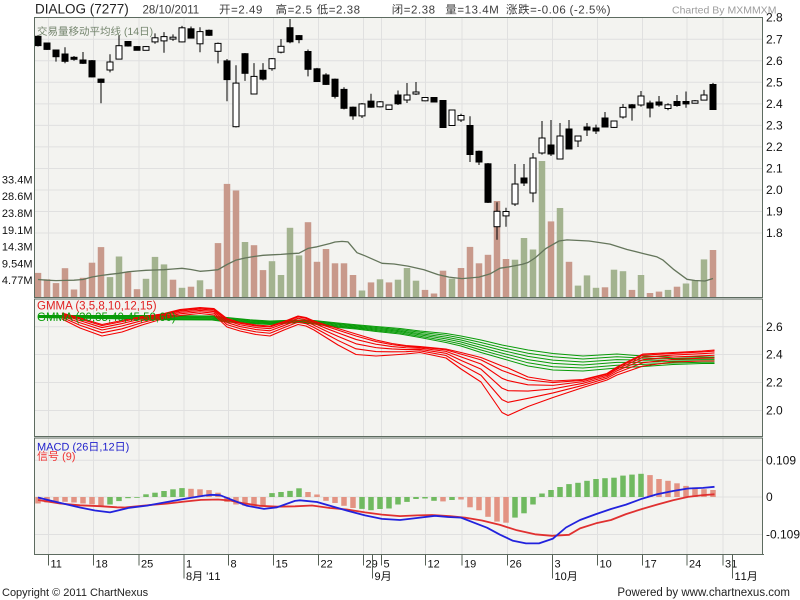 The height and width of the screenshot is (600, 800). What do you see at coordinates (106, 318) in the screenshot?
I see `svg-text: GMMA (30,35,40,45,50,60)` at bounding box center [106, 318].